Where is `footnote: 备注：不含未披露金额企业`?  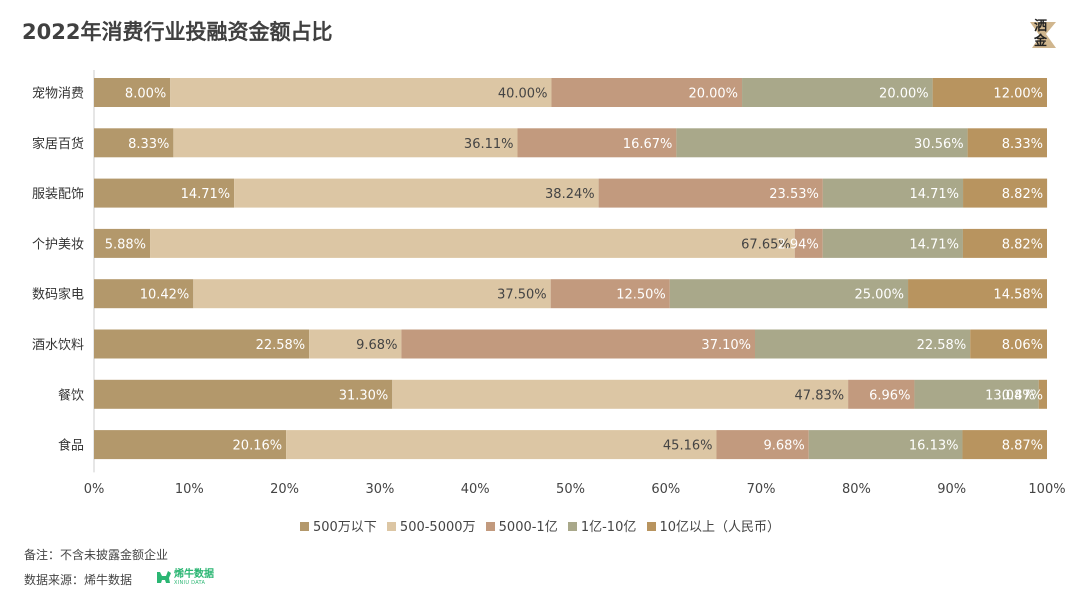
footnote: 备注：不含未披露金额企业 is located at coordinates (96, 555).